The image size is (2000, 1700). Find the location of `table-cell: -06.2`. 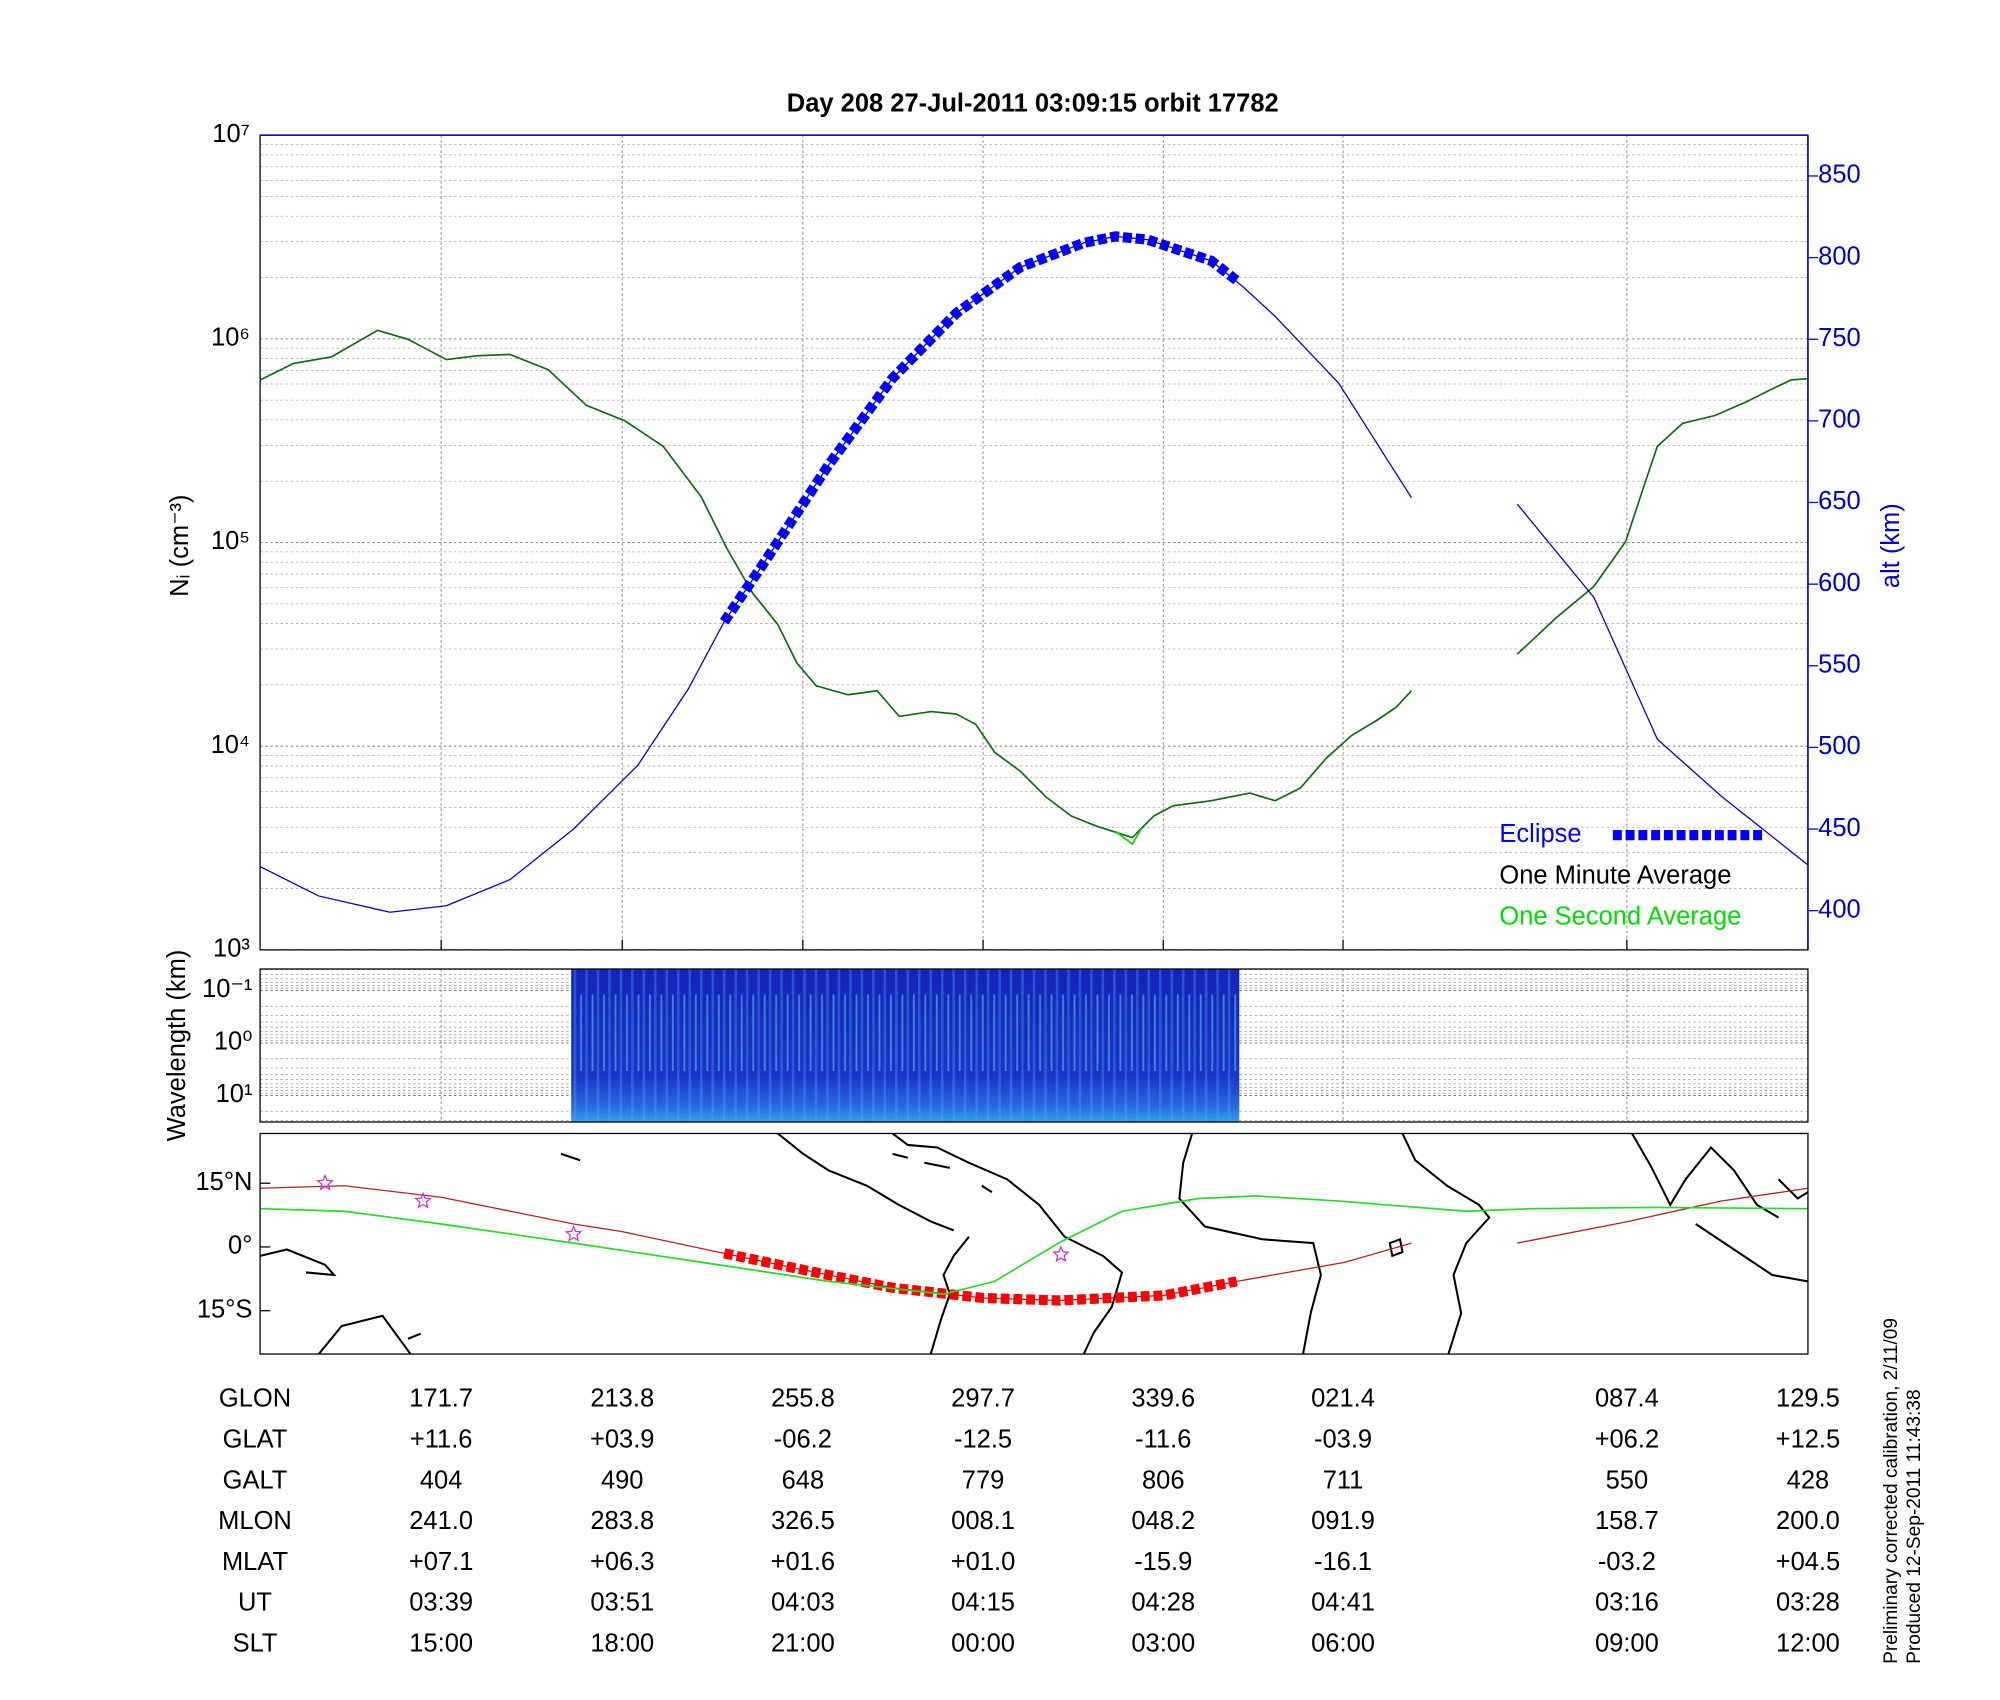

table-cell: -06.2 is located at coordinates (803, 1439).